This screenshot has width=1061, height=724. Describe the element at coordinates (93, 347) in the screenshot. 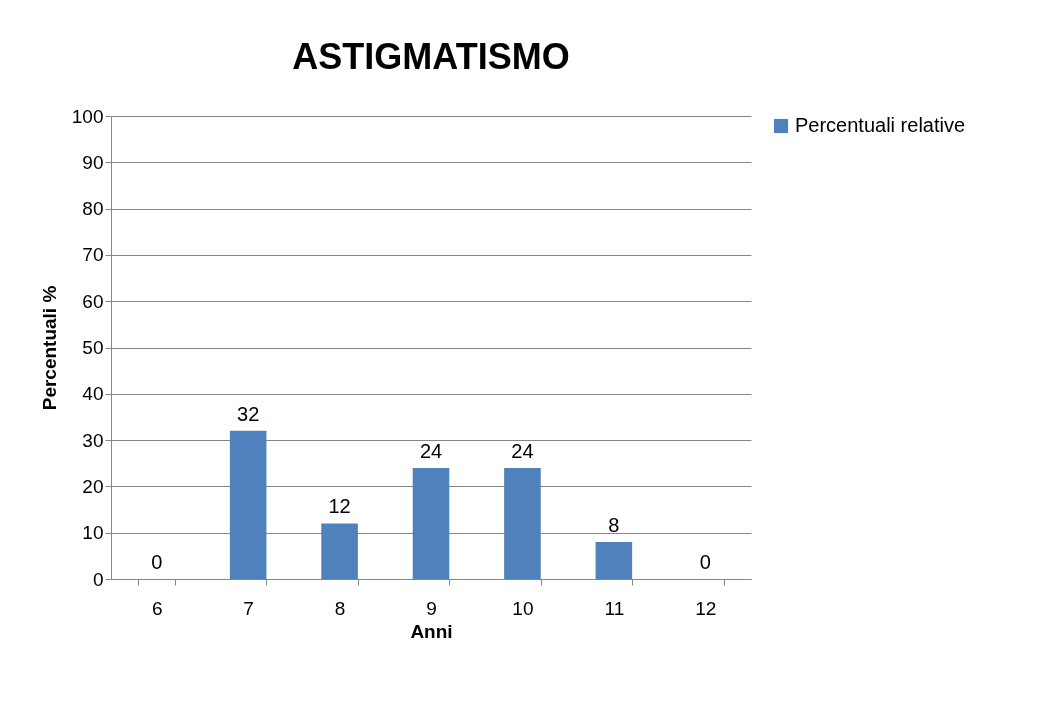

I see `y-tick-label: 50` at that location.